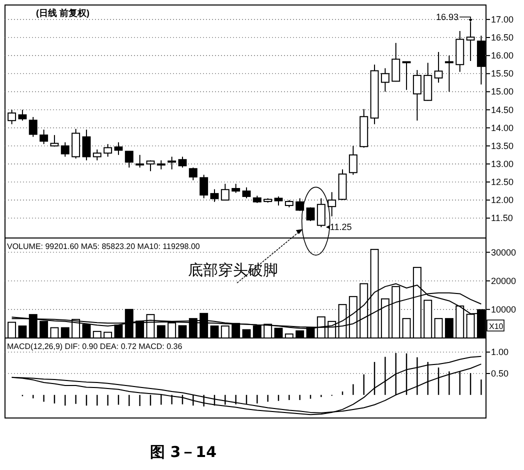 The height and width of the screenshot is (470, 524). Describe the element at coordinates (502, 37) in the screenshot. I see `y-tick-label: 16.50` at that location.